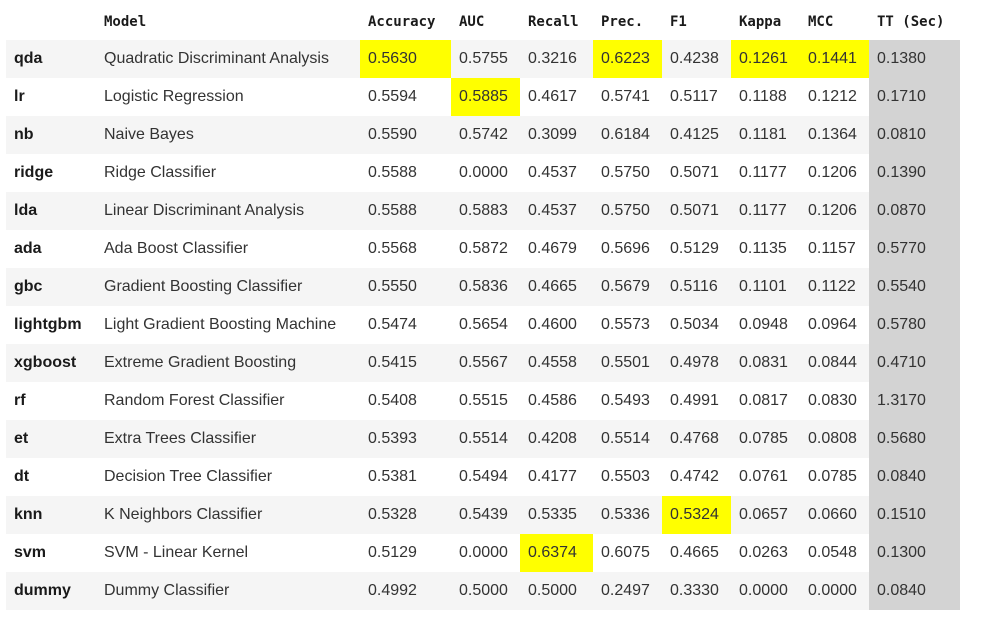 The width and height of the screenshot is (984, 624). Describe the element at coordinates (556, 477) in the screenshot. I see `cell-recall: 0.4177` at that location.